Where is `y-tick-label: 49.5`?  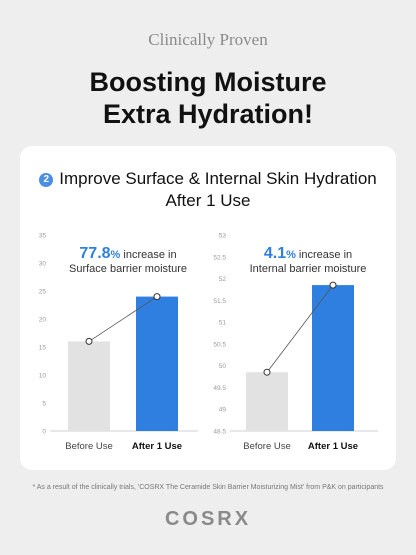 y-tick-label: 49.5 is located at coordinates (219, 388).